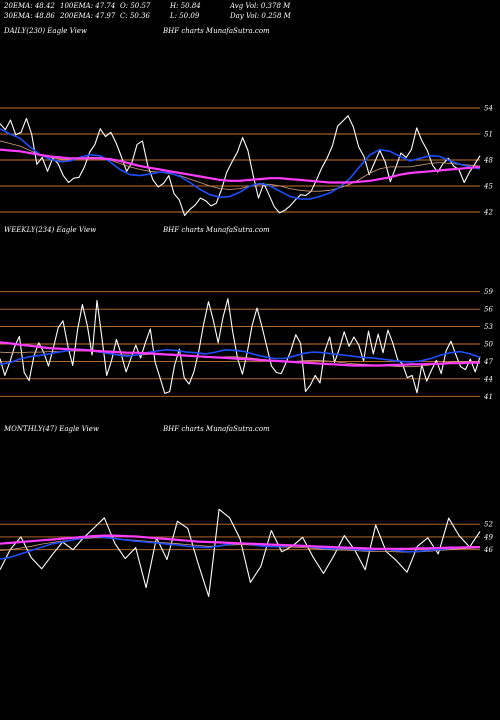 The height and width of the screenshot is (720, 500). What do you see at coordinates (135, 6) in the screenshot?
I see `open-readout: O: 50.57` at bounding box center [135, 6].